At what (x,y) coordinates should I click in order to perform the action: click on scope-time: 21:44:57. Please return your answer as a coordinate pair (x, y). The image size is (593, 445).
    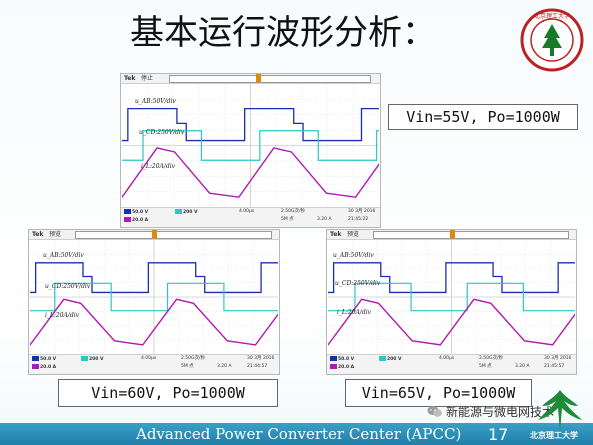
    Looking at the image, I should click on (257, 366).